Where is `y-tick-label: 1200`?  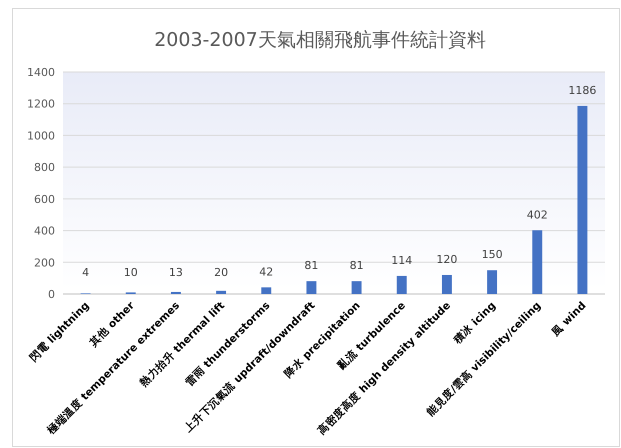 y-tick-label: 1200 is located at coordinates (41, 104).